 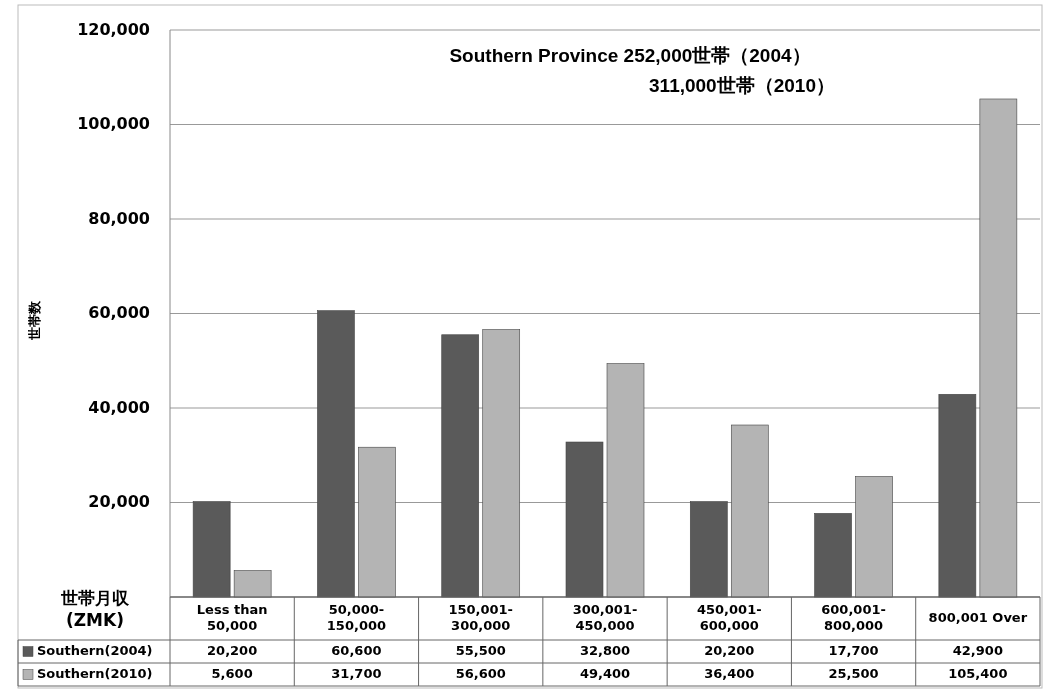 What do you see at coordinates (605, 617) in the screenshot?
I see `x-tick-label: 300,001- 450,000` at bounding box center [605, 617].